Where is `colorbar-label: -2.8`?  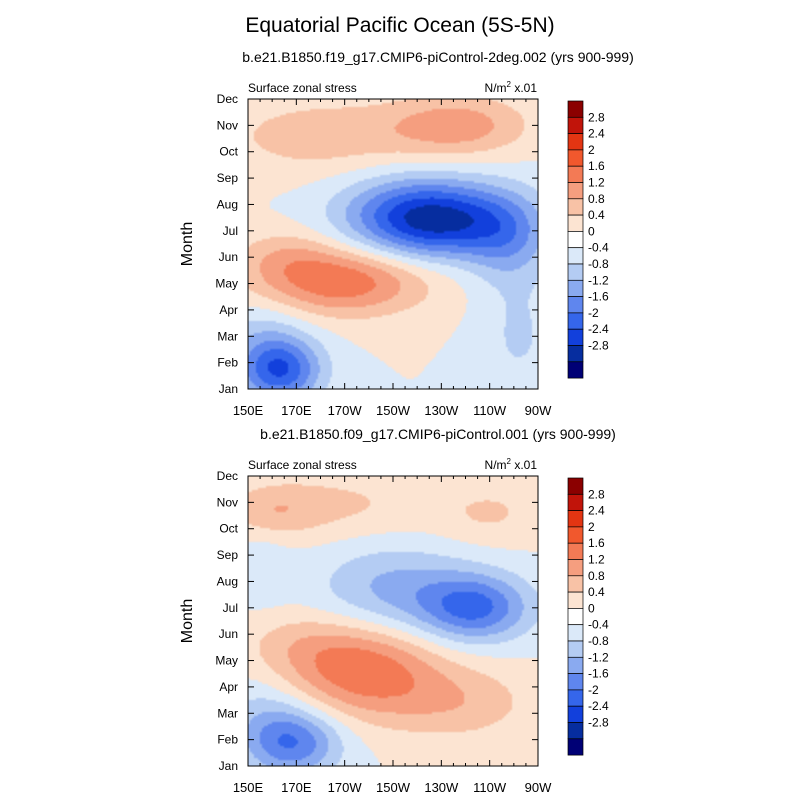
colorbar-label: -2.8 is located at coordinates (598, 723).